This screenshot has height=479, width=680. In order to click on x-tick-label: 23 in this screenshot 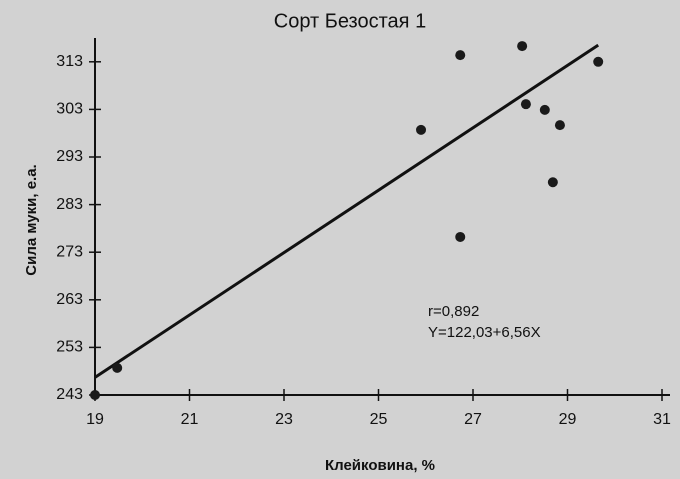, I will do `click(284, 419)`.